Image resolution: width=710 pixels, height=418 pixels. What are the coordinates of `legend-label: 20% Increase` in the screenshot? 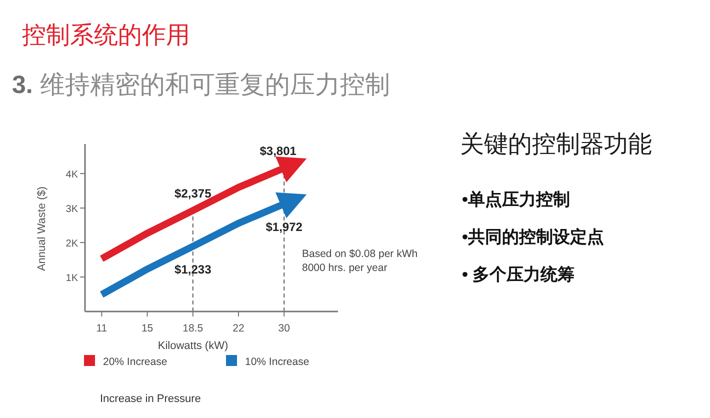 It's located at (135, 362).